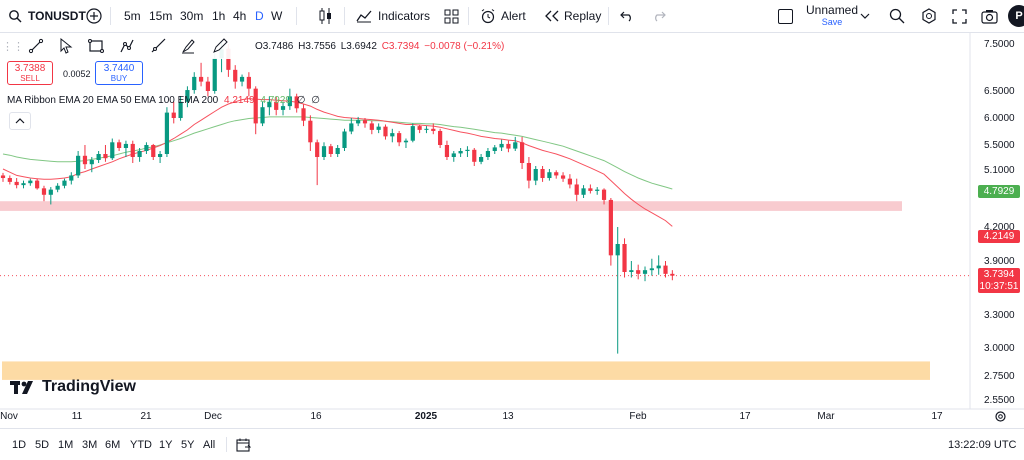 The height and width of the screenshot is (460, 1024). I want to click on symbol-search: TONUSDT, so click(47, 16).